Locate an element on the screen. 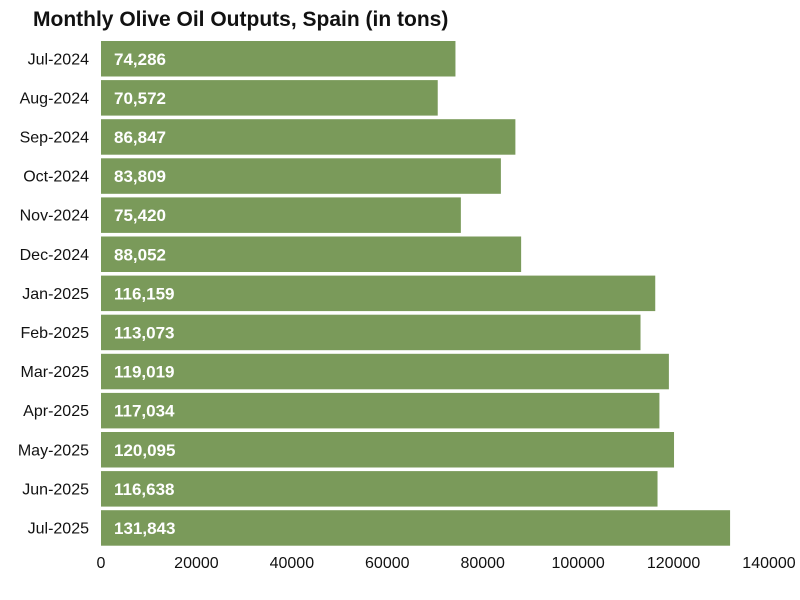 The height and width of the screenshot is (600, 800). data-label: 113,073 is located at coordinates (144, 332).